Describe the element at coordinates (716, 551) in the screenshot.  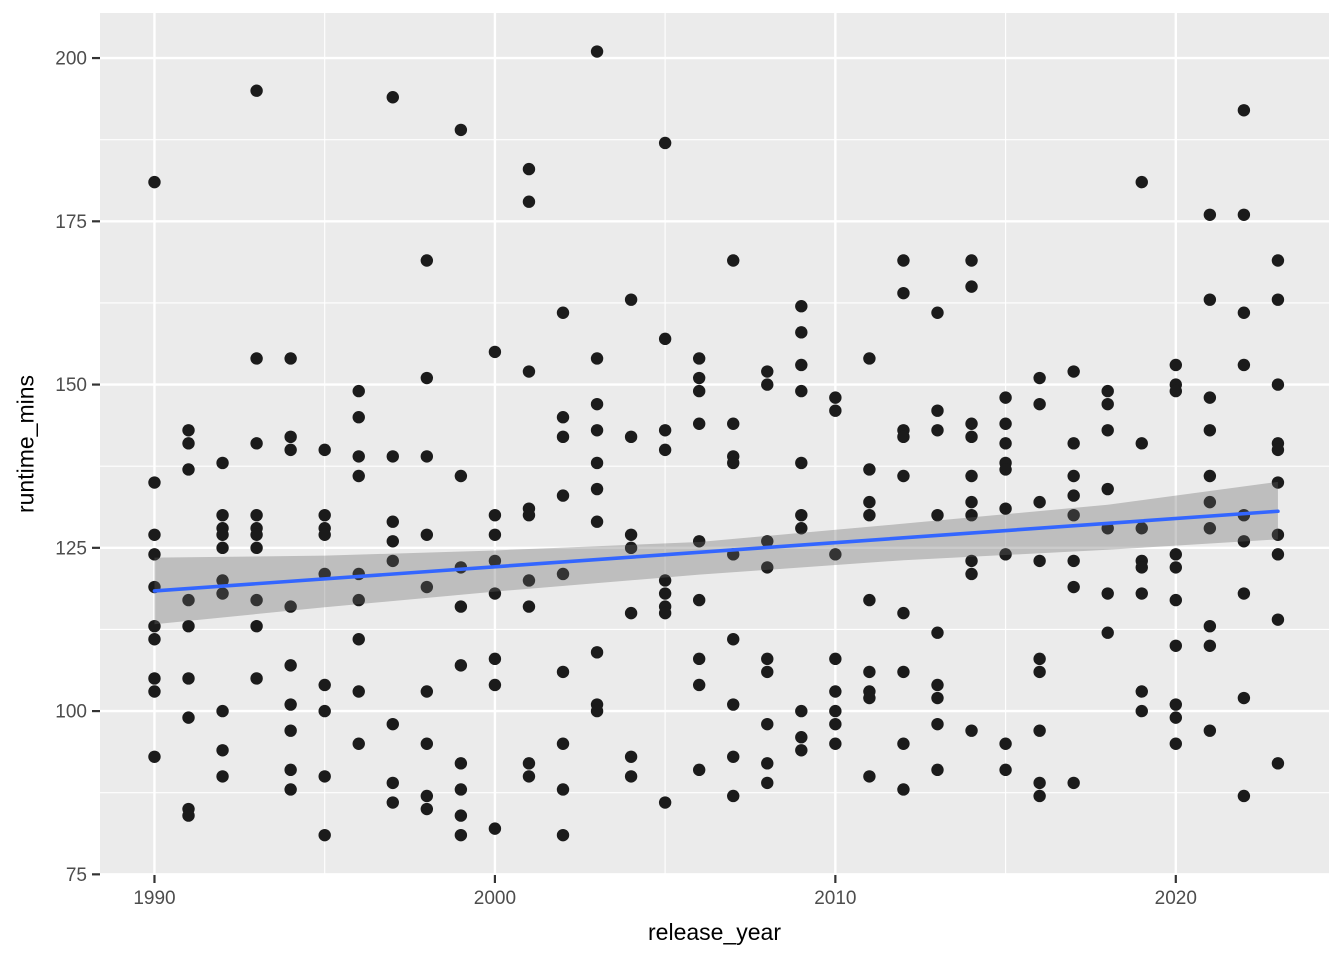
I see `regression-line` at that location.